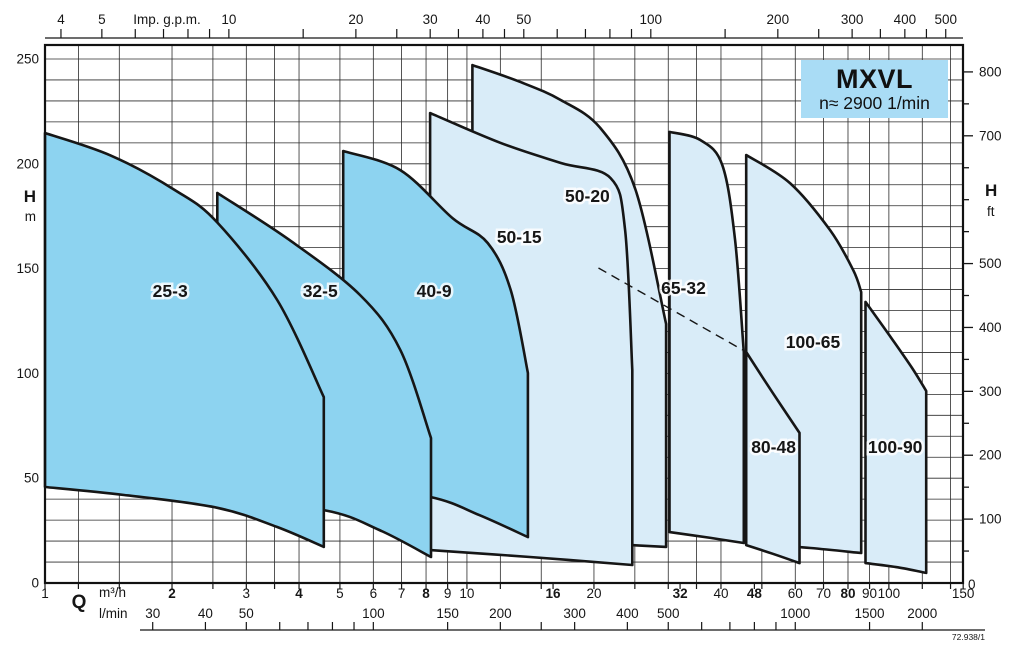  Describe the element at coordinates (823, 593) in the screenshot. I see `bottom-axis-tick-label: 70` at that location.